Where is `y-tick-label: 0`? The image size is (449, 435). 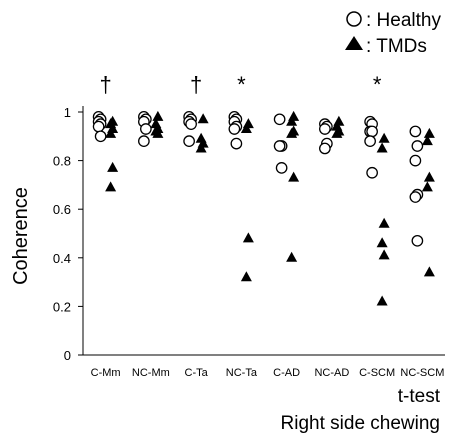
y-tick-label: 0 is located at coordinates (67, 355).